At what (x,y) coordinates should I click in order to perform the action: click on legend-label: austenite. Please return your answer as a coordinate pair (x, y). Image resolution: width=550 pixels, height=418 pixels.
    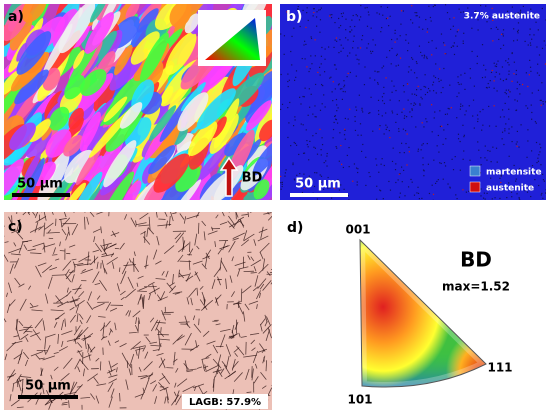
    Looking at the image, I should click on (510, 189).